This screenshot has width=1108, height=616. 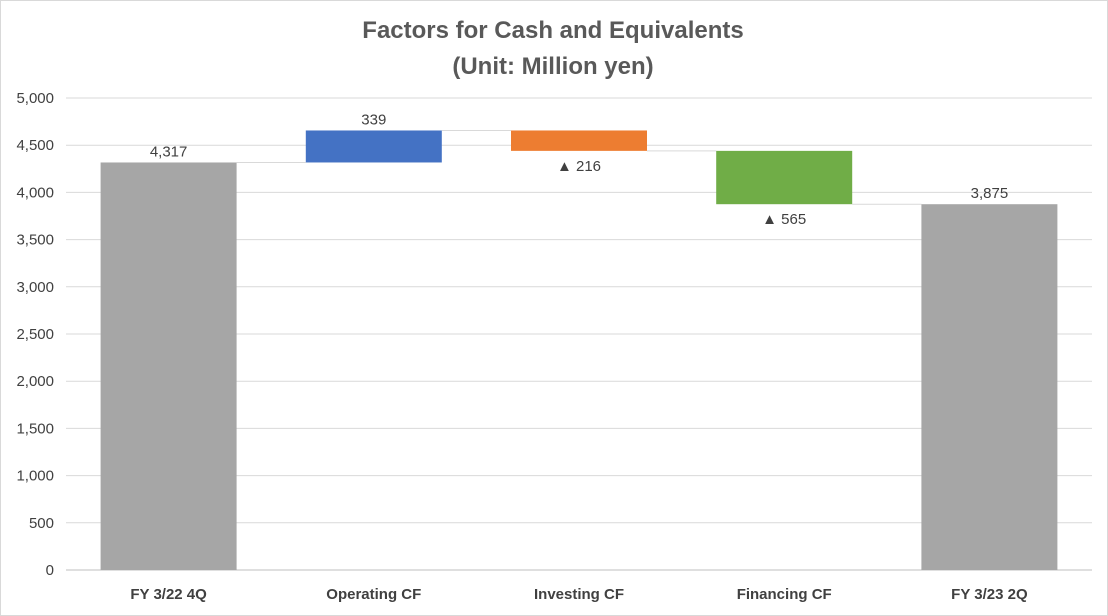 What do you see at coordinates (35, 428) in the screenshot?
I see `y-tick-label: 1,500` at bounding box center [35, 428].